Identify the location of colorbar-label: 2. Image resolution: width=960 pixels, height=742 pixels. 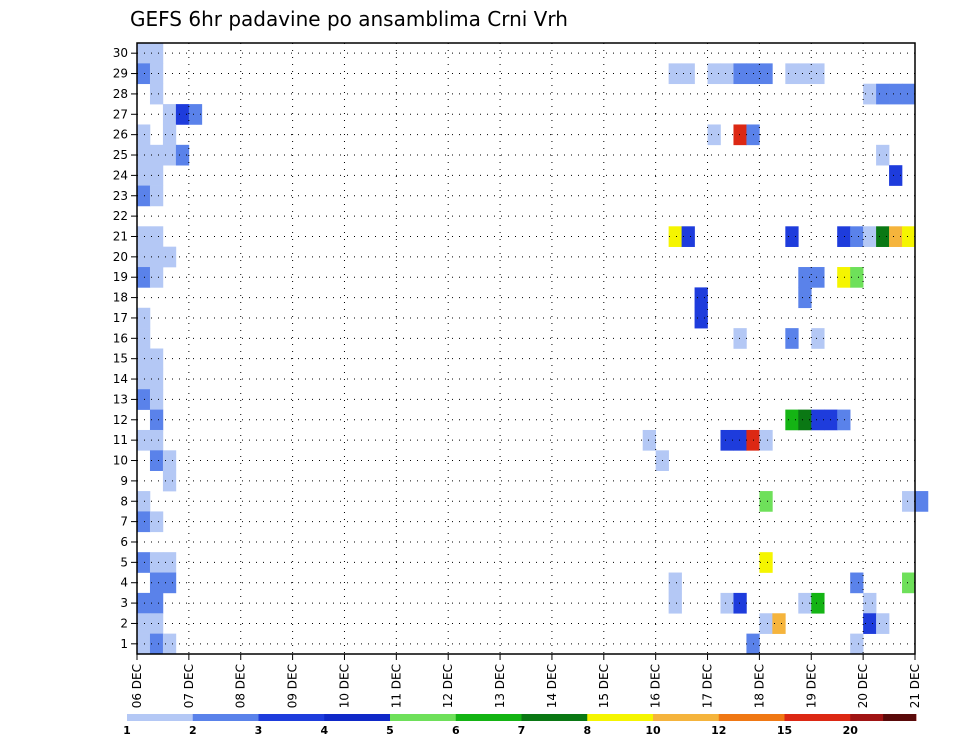
(193, 730).